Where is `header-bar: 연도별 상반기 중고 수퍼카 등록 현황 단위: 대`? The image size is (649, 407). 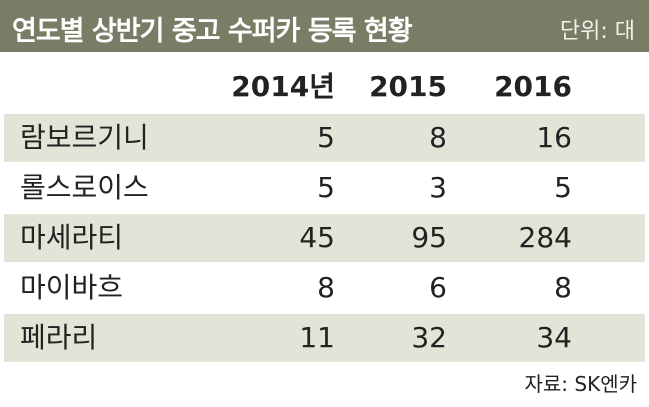
header-bar: 연도별 상반기 중고 수퍼카 등록 현황 단위: 대 is located at coordinates (324, 26).